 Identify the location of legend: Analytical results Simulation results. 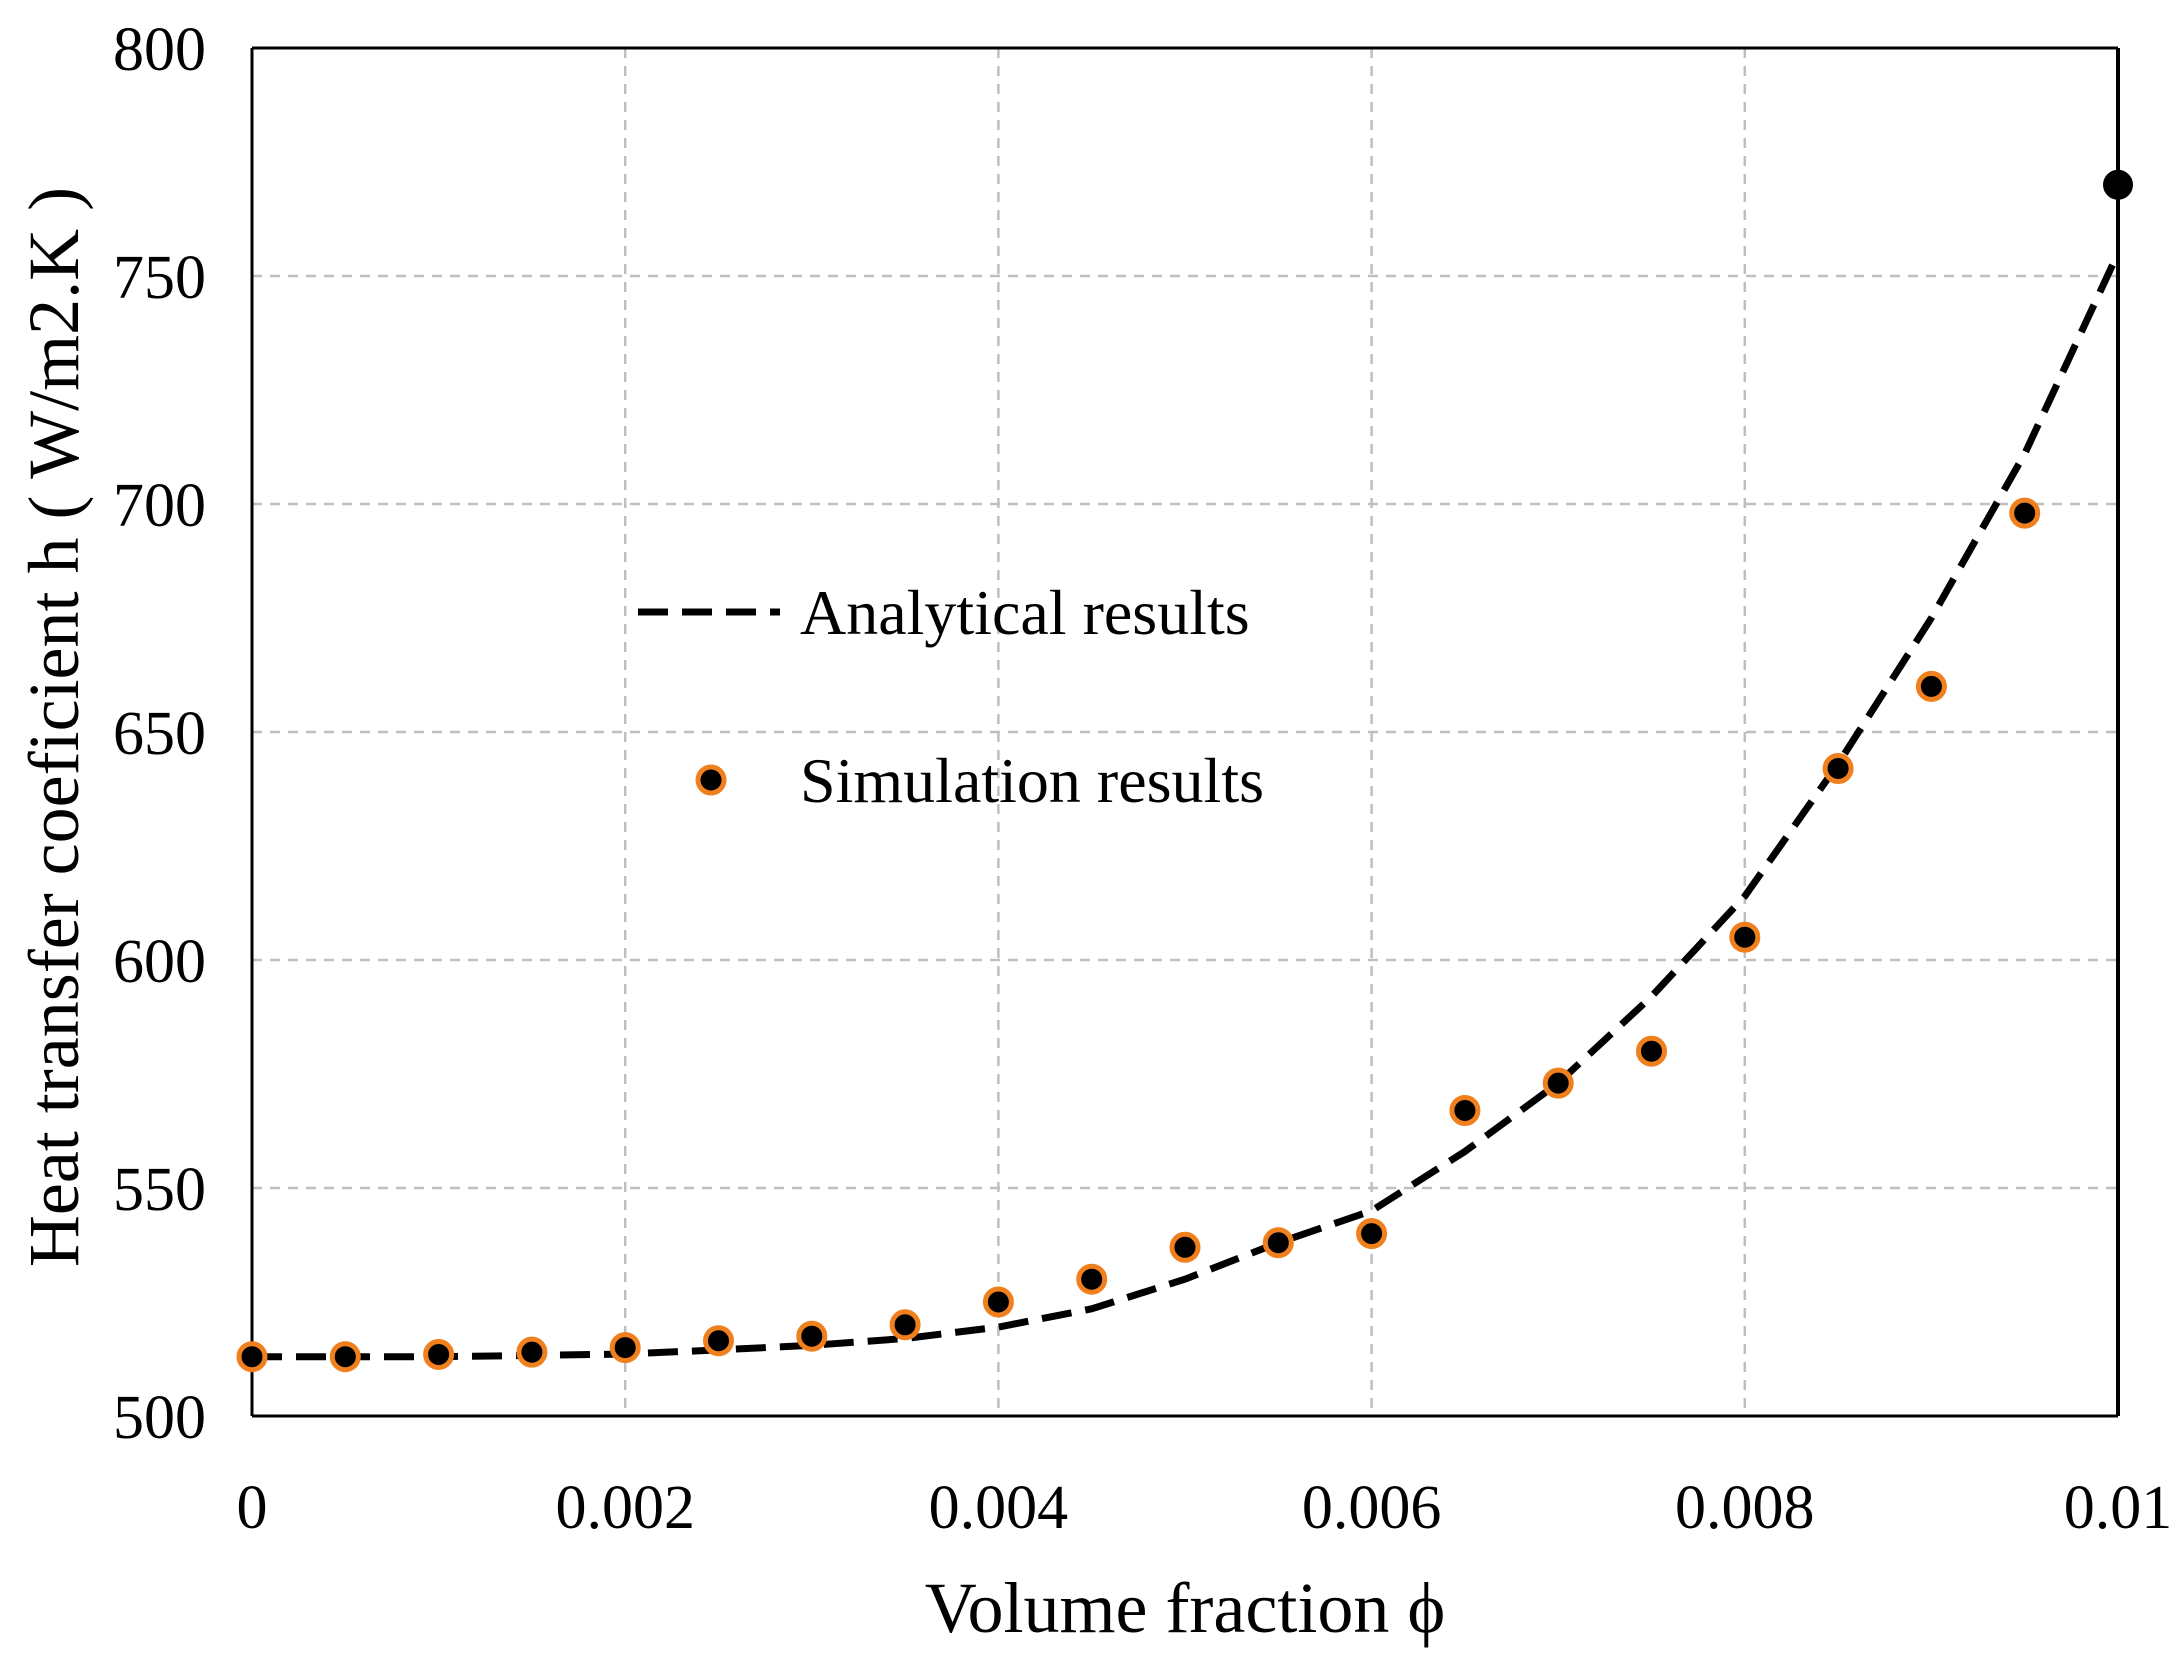
(951, 696).